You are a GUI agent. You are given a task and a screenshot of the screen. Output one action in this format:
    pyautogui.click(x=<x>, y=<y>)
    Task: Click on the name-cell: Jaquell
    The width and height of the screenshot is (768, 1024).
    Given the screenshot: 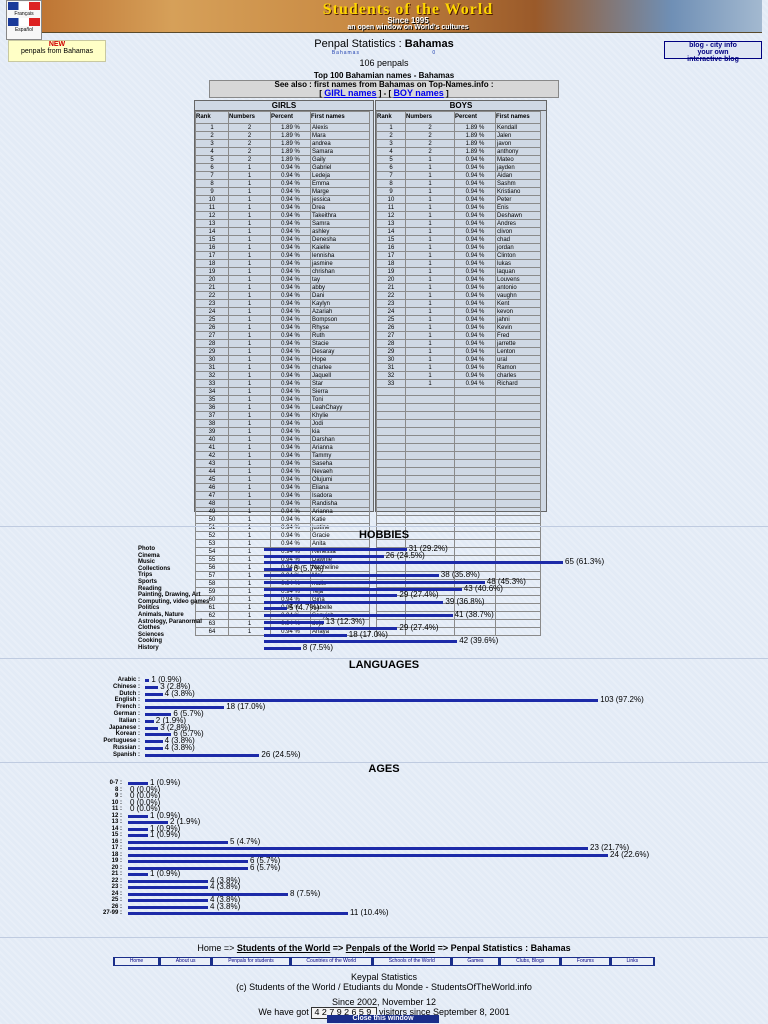 What is the action you would take?
    pyautogui.click(x=340, y=375)
    